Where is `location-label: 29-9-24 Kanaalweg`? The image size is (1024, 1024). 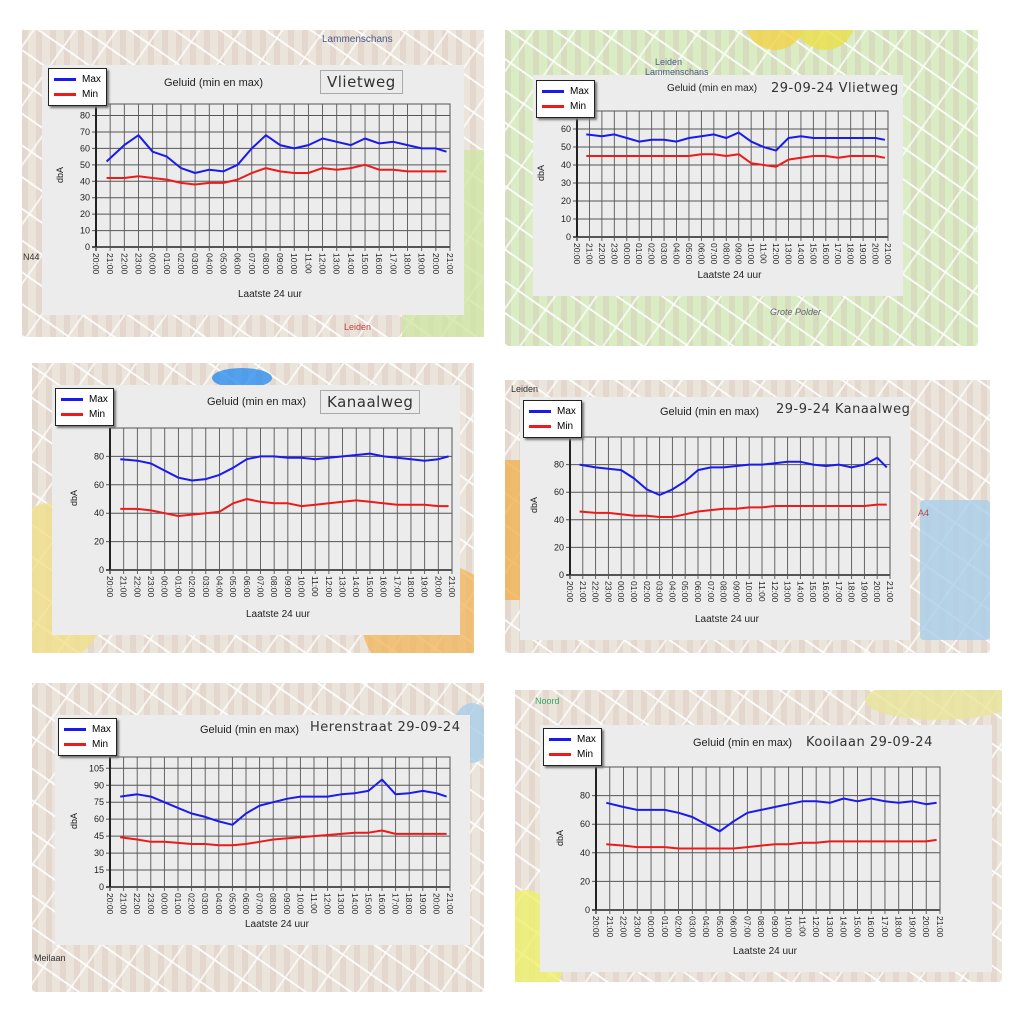 location-label: 29-9-24 Kanaalweg is located at coordinates (843, 409).